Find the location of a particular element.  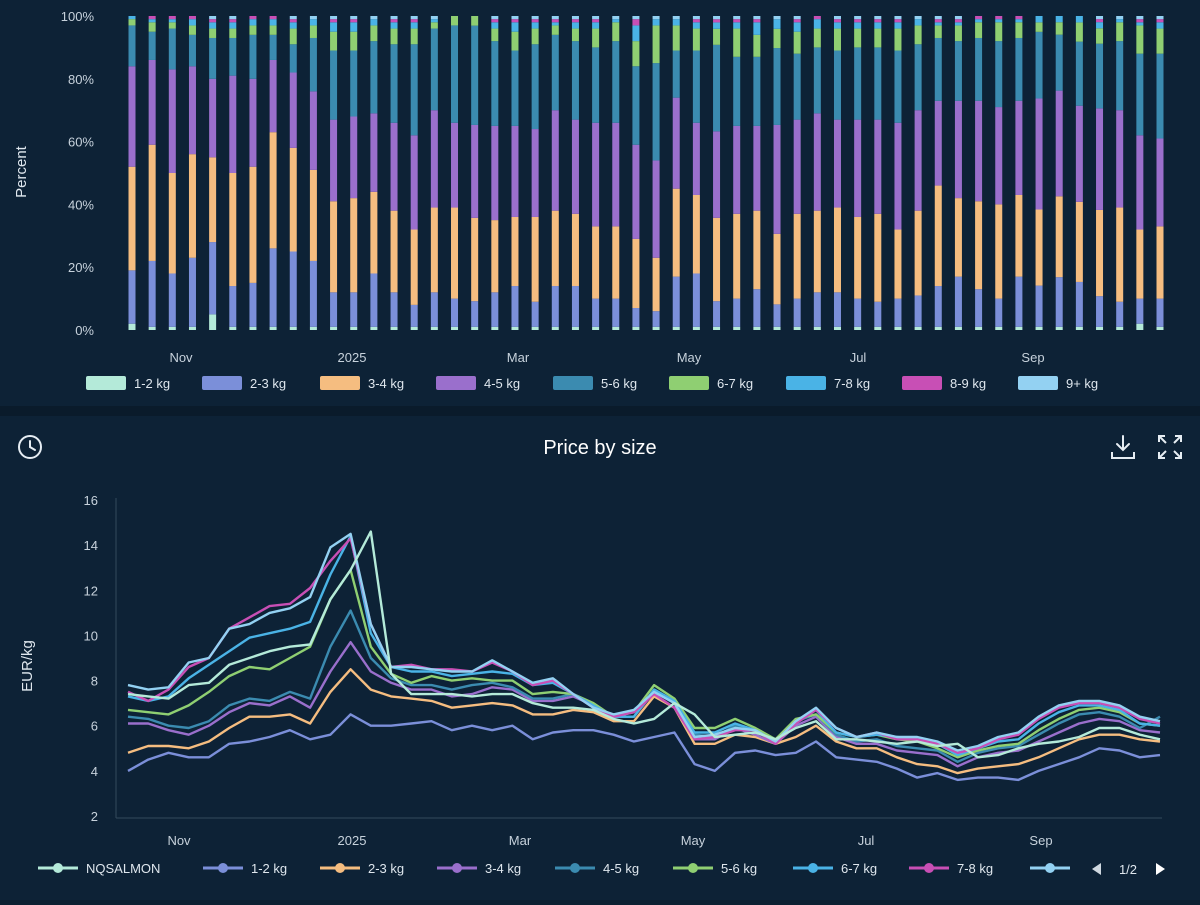

legend-prev-icon is located at coordinates (1096, 869).